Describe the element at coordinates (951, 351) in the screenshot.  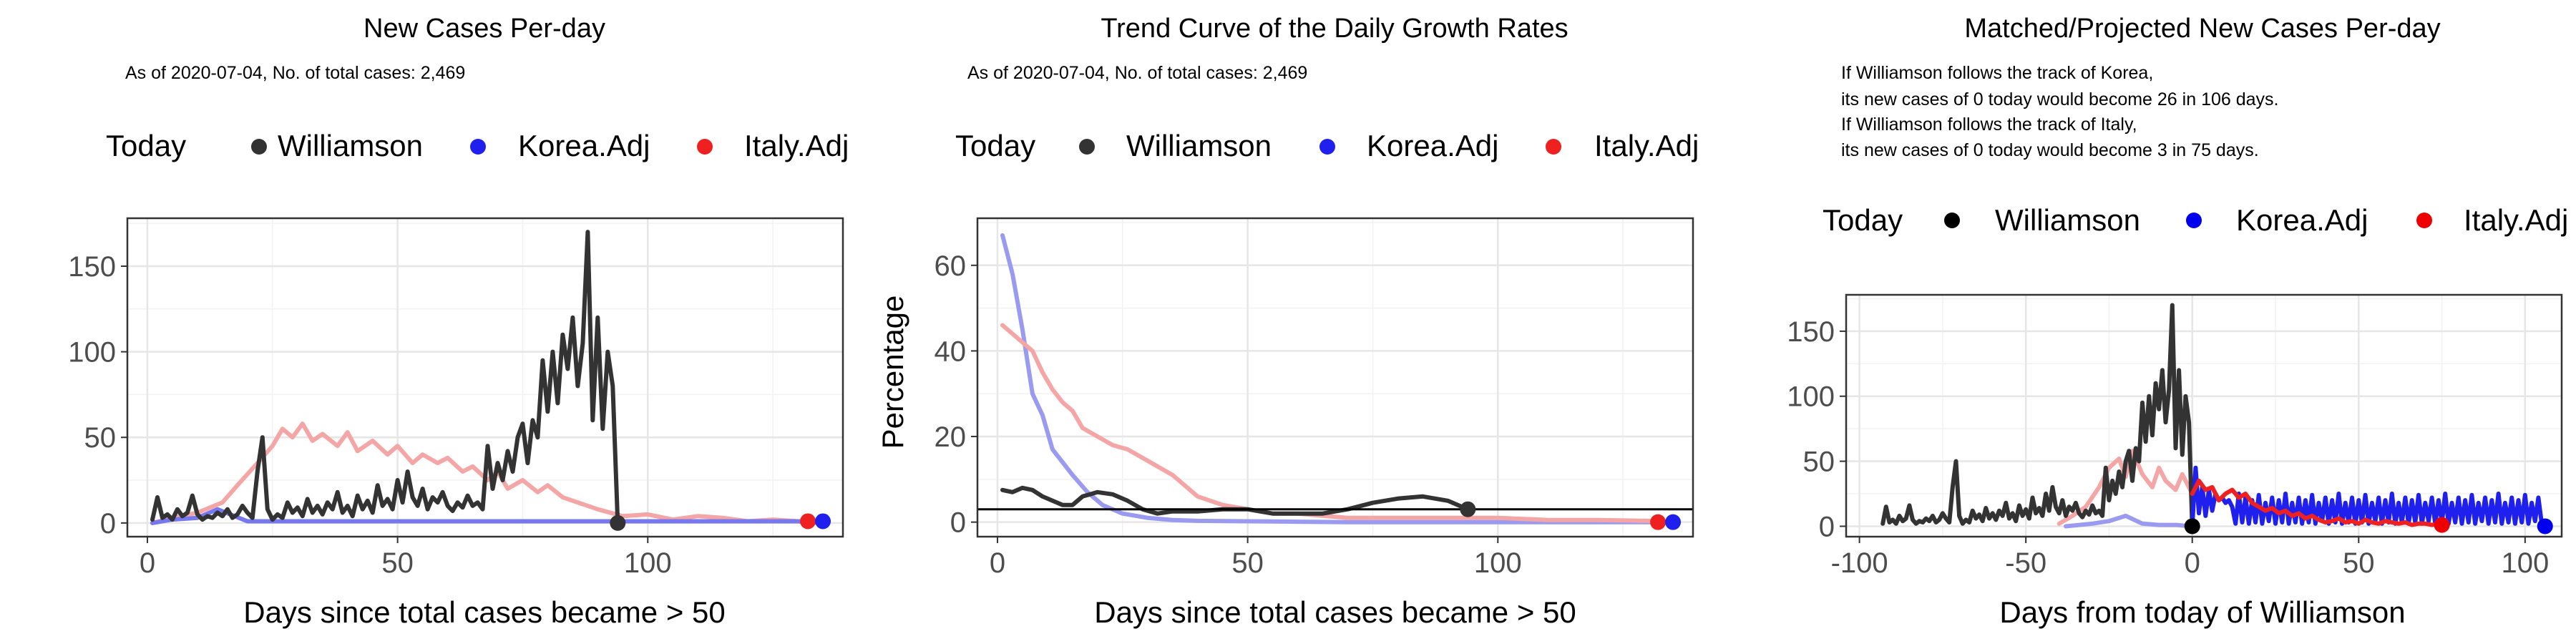
I see `y-tick-label: 40` at that location.